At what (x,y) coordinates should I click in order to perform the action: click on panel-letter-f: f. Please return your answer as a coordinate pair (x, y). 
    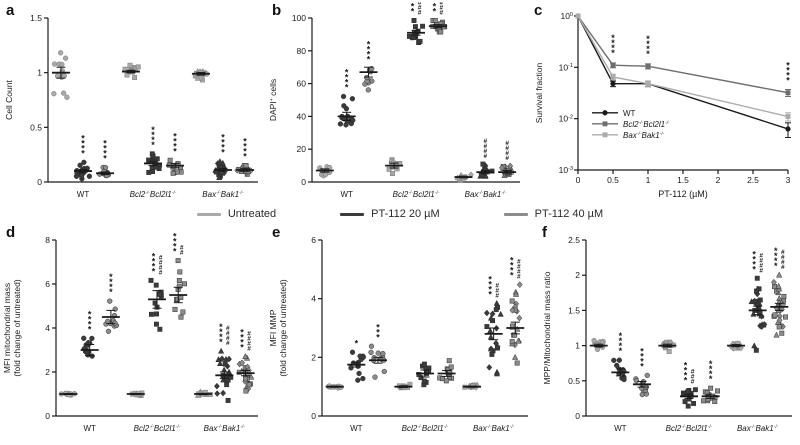
    Looking at the image, I should click on (544, 232).